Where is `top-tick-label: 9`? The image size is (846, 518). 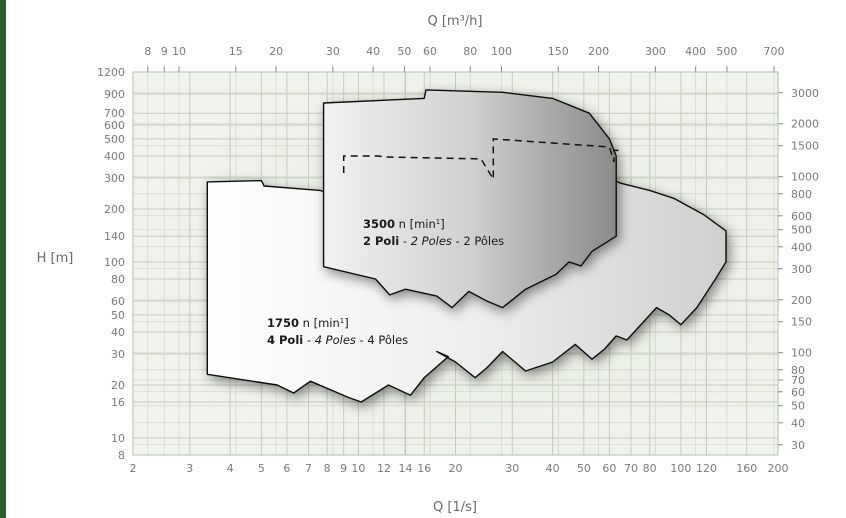
top-tick-label: 9 is located at coordinates (164, 51).